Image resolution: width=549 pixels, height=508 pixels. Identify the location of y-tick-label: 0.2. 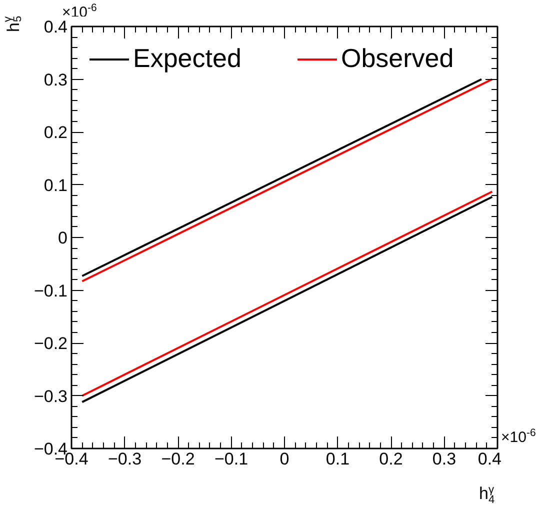
(56, 132).